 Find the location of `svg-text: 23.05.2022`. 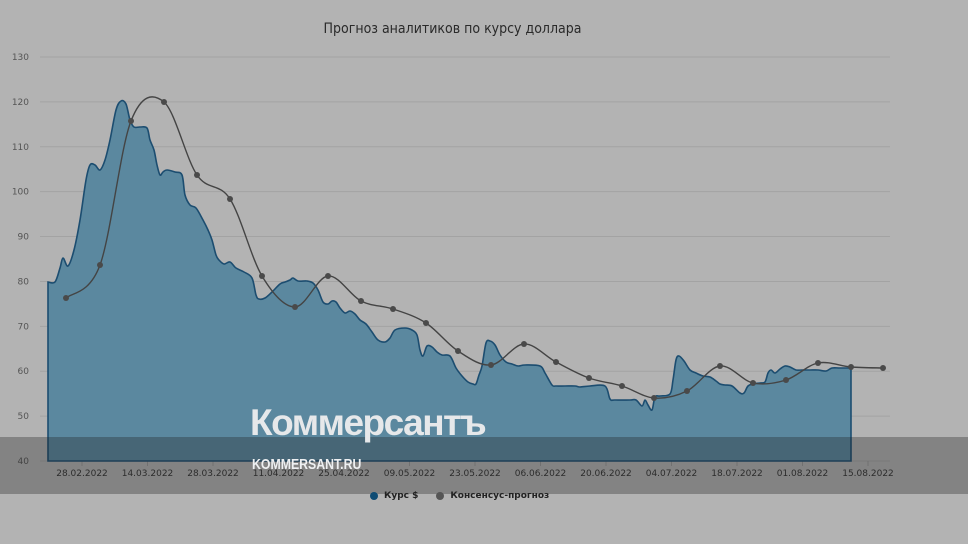

svg-text: 23.05.2022 is located at coordinates (475, 474).